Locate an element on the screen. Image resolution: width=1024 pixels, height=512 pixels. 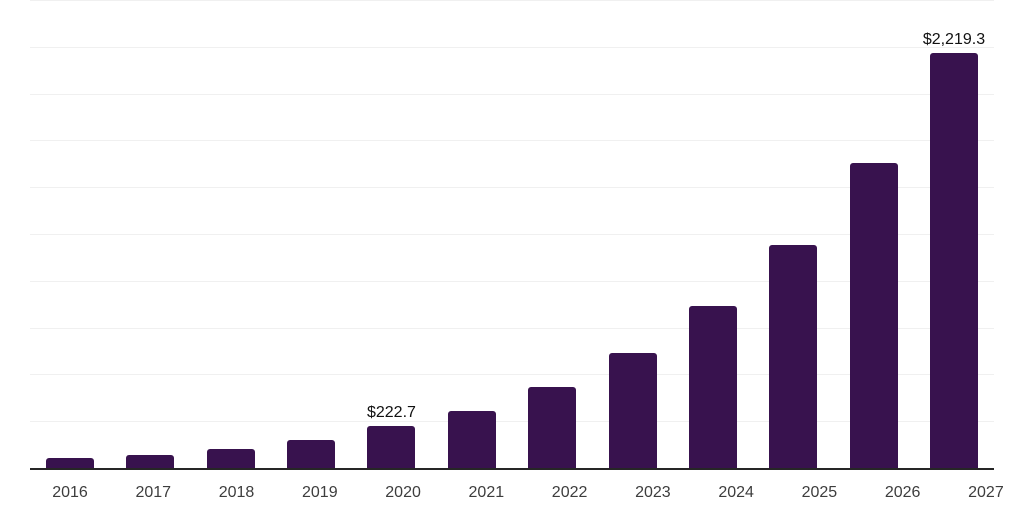
x-tick-label: 2019 is located at coordinates (320, 492).